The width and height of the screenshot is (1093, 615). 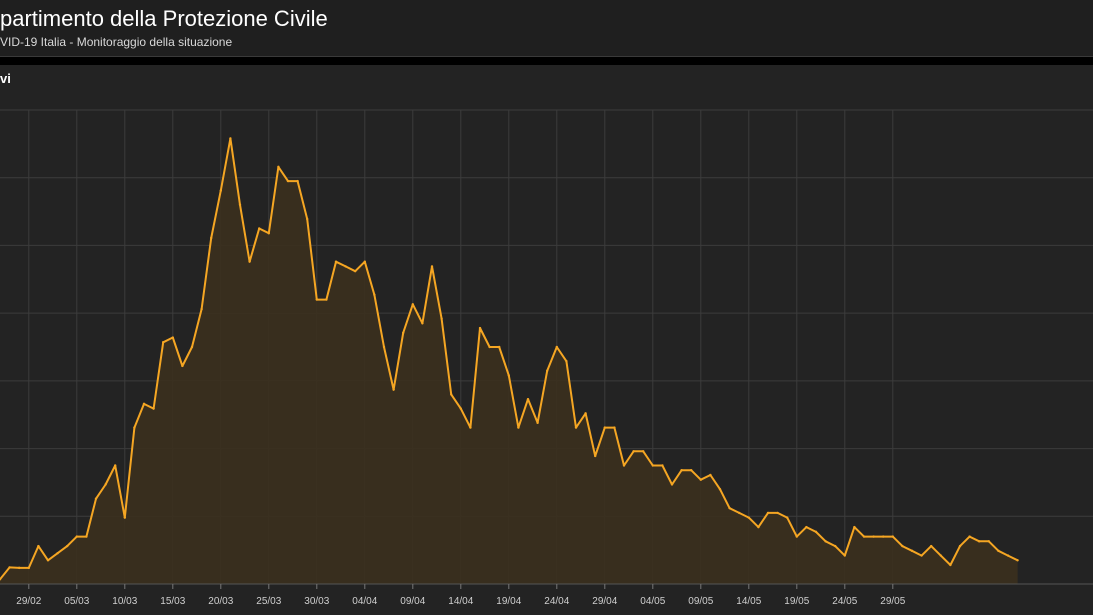 What do you see at coordinates (652, 601) in the screenshot?
I see `x-tick-label: 04/05` at bounding box center [652, 601].